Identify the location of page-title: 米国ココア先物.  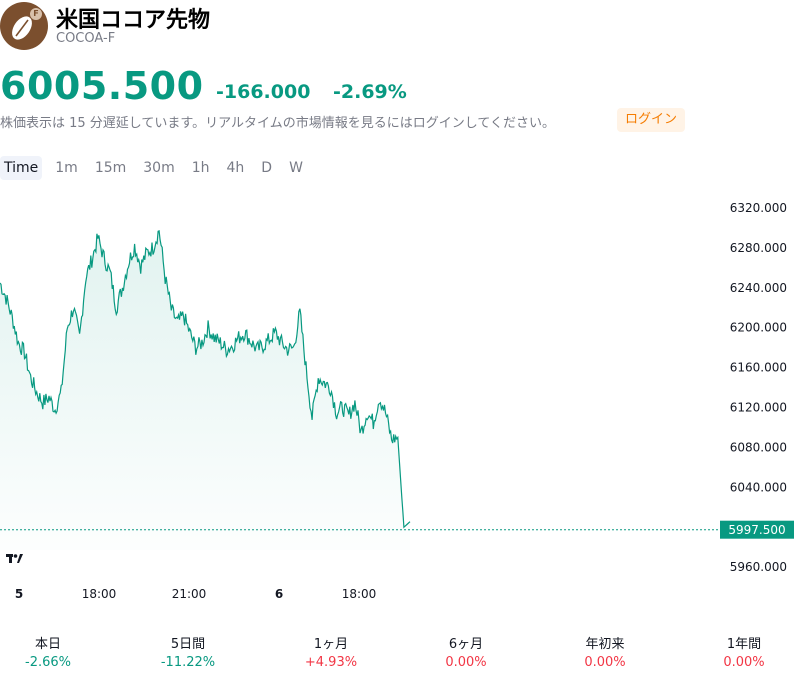
(133, 20).